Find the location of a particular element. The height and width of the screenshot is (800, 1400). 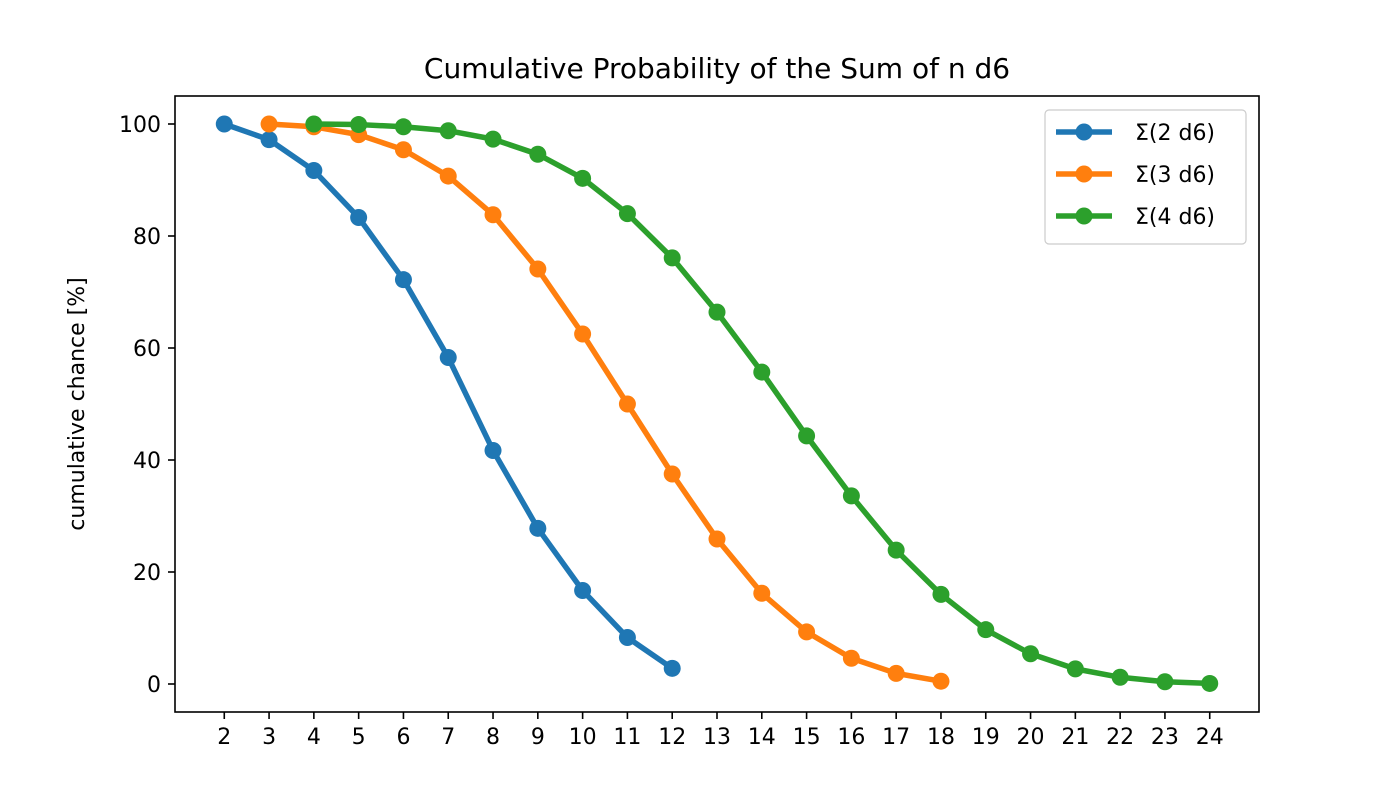

y-tick-label: 40 is located at coordinates (147, 461).